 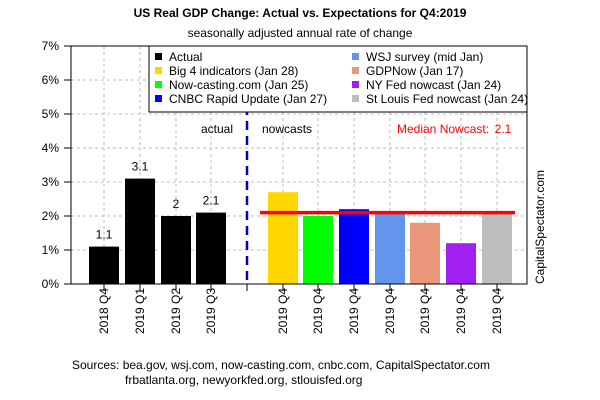 I want to click on x-tick-label: 2019 Q1, so click(x=140, y=311).